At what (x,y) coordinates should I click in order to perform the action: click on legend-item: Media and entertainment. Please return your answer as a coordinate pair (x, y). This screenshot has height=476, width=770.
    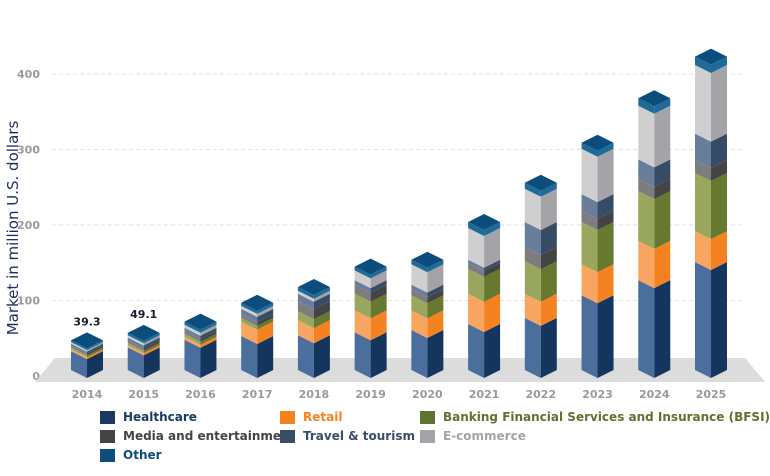
    Looking at the image, I should click on (197, 436).